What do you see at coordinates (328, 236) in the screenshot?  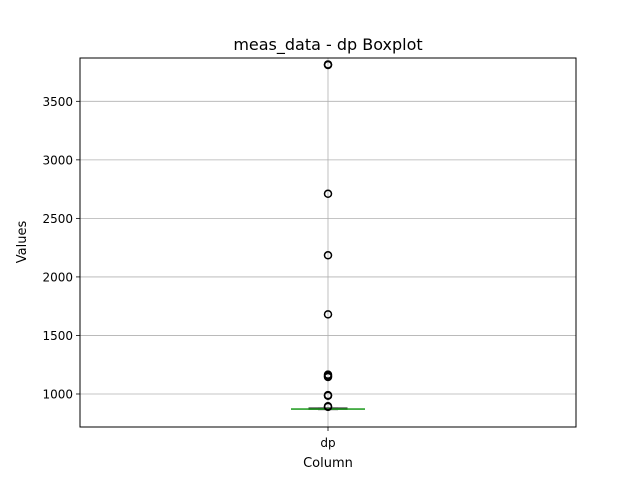 I see `box-plot-series` at bounding box center [328, 236].